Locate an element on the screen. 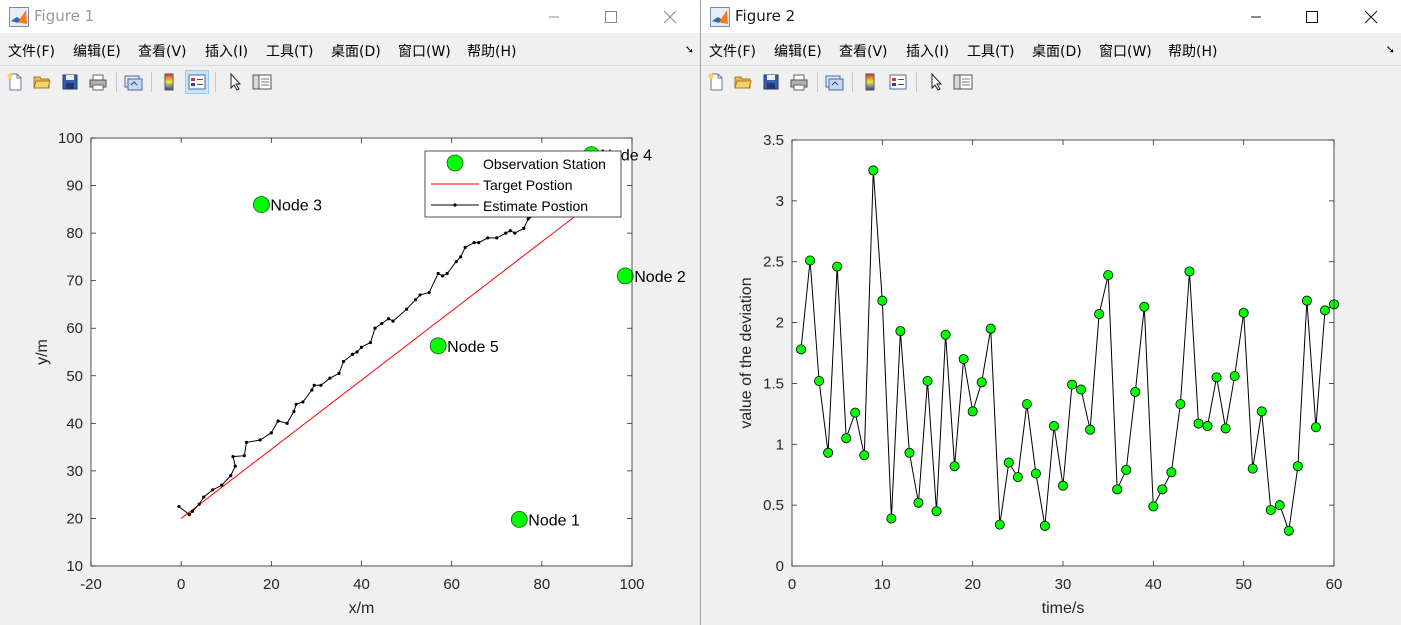 Image resolution: width=1401 pixels, height=625 pixels. x-tick-label: 10 is located at coordinates (882, 584).